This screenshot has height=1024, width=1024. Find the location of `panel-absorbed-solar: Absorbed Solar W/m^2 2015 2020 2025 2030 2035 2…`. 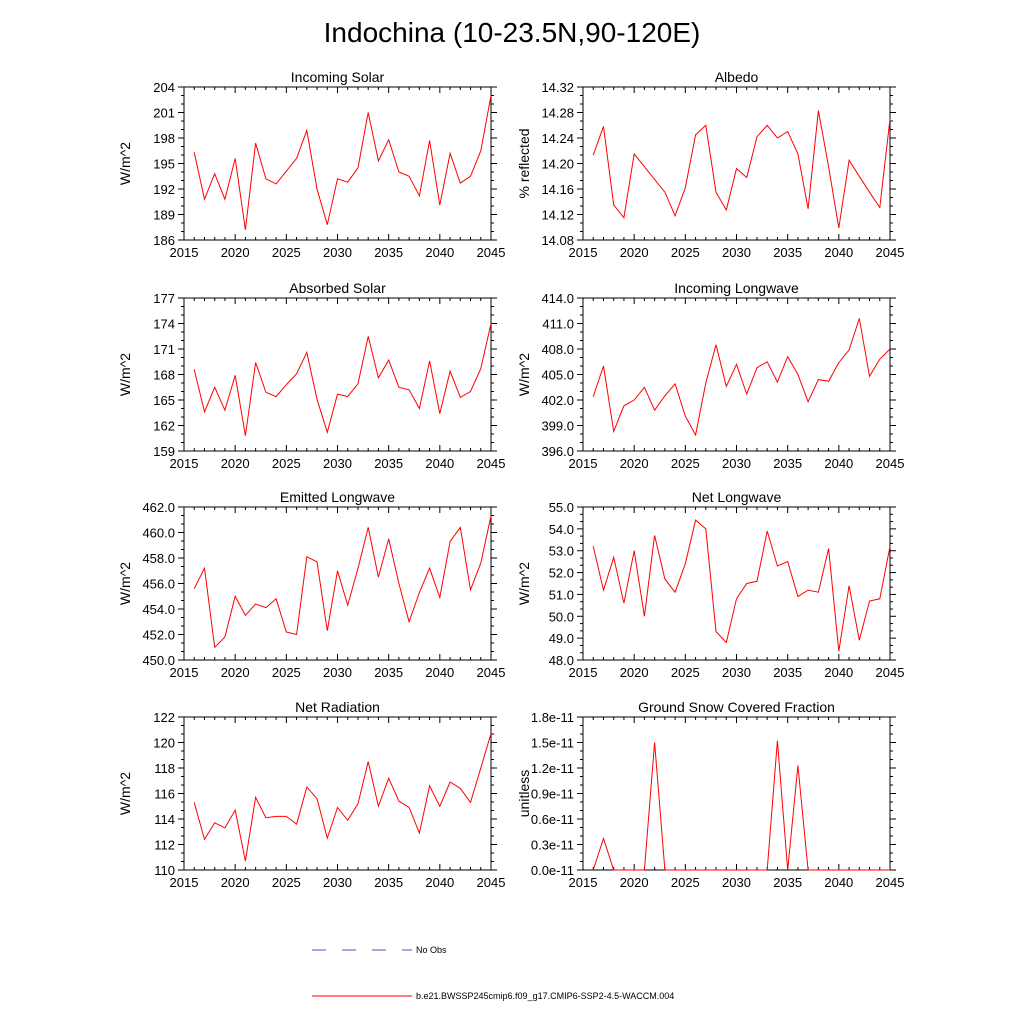

panel-absorbed-solar: Absorbed Solar W/m^2 2015 2020 2025 2030 2035 2… is located at coordinates (311, 375).